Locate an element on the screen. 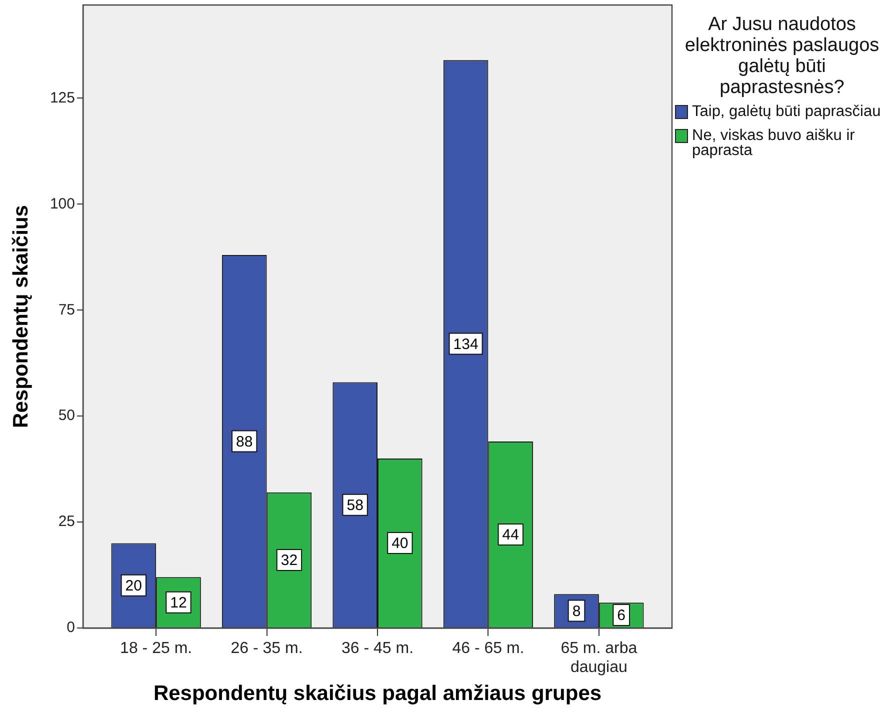 This screenshot has width=890, height=710. x-axis-title: Respondentų skaičius pagal amžiaus grupes is located at coordinates (377, 694).